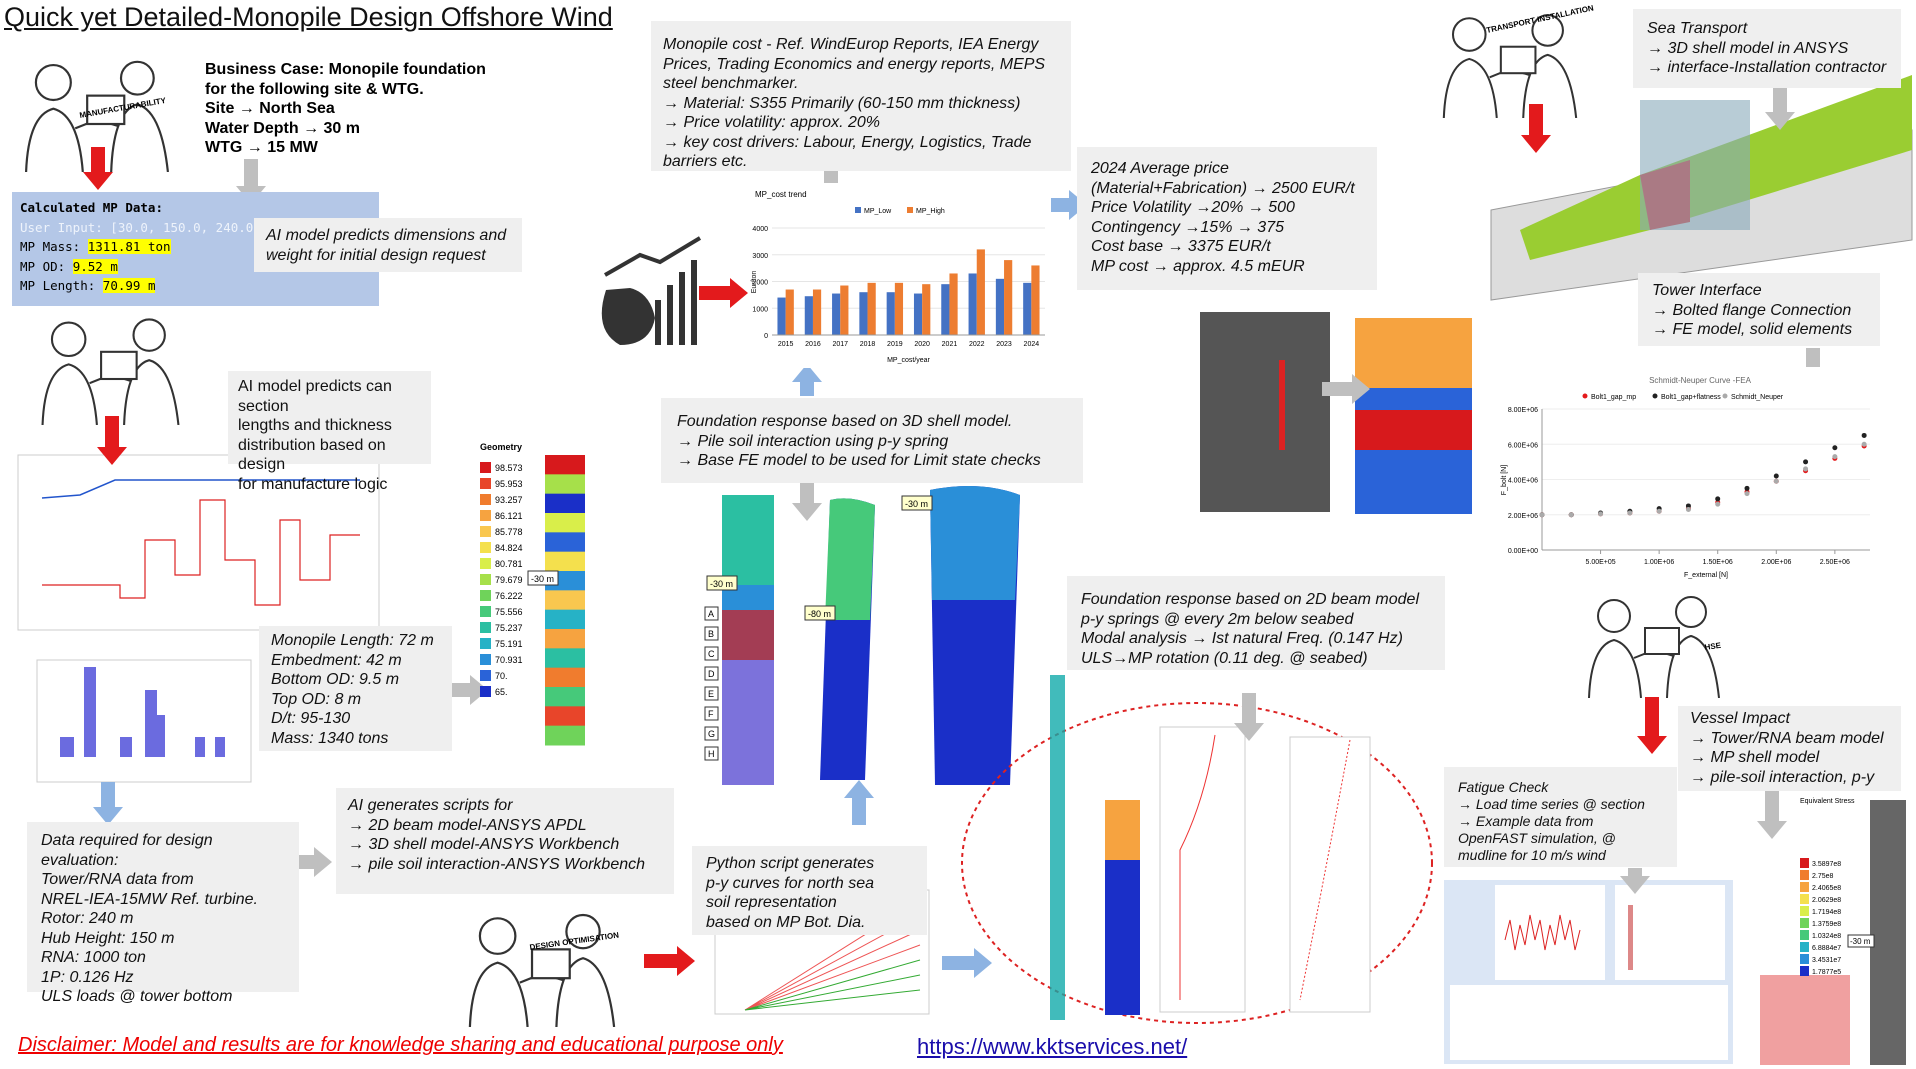  I want to click on legend-label: 2.75e8, so click(1823, 876).